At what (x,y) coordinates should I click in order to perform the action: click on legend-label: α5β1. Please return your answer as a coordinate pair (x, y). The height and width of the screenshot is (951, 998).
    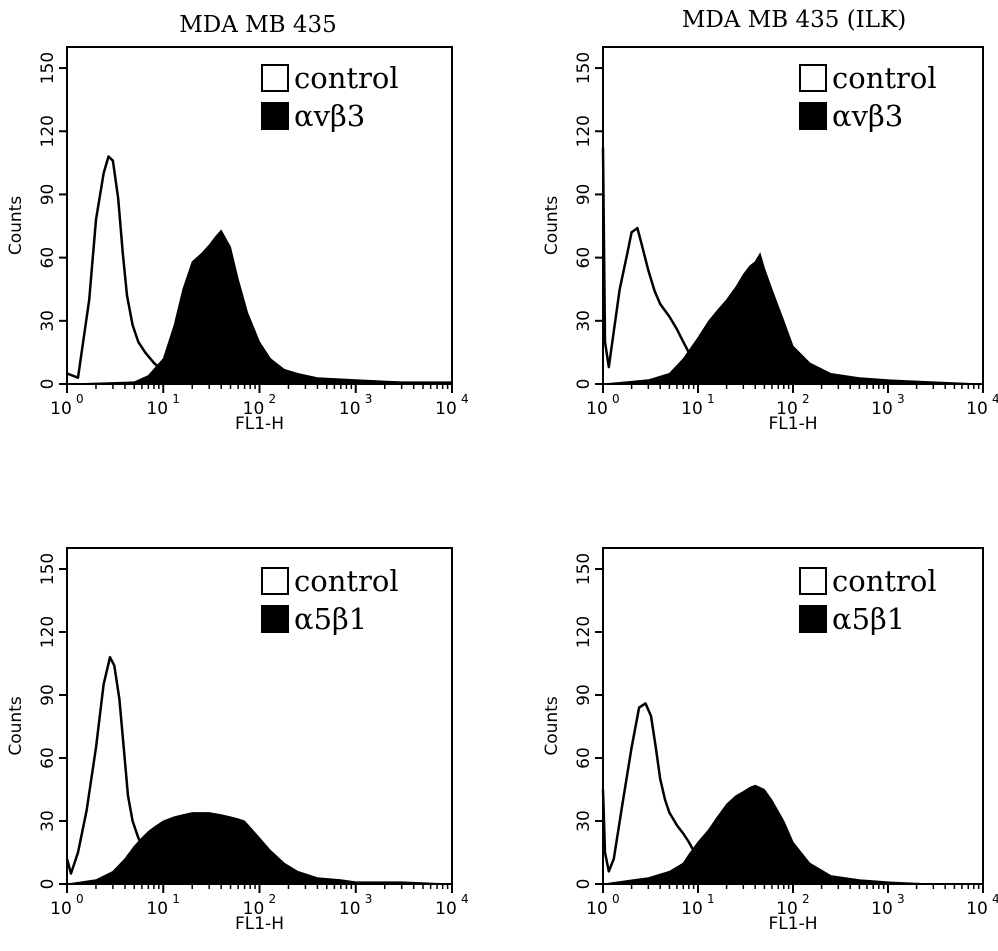
    Looking at the image, I should click on (868, 619).